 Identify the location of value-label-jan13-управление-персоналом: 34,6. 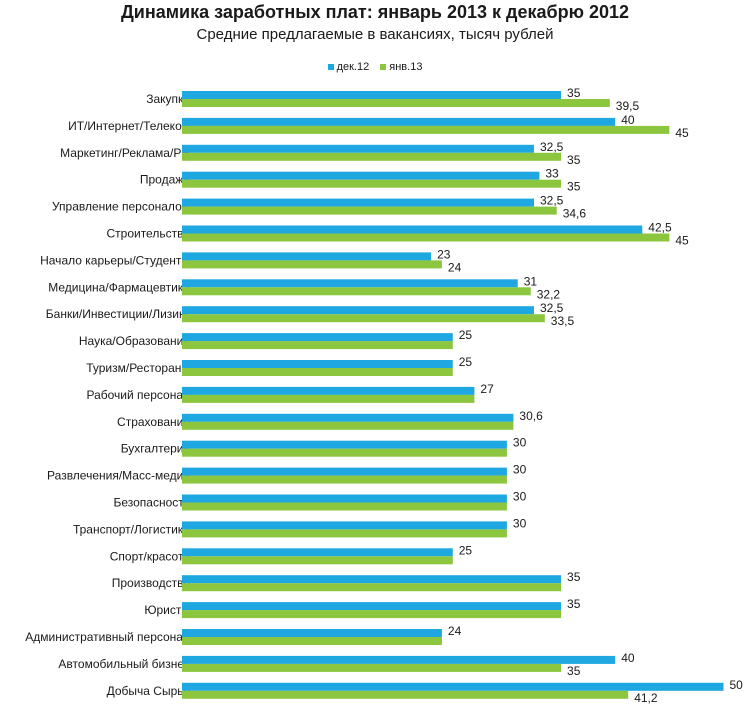
(575, 214).